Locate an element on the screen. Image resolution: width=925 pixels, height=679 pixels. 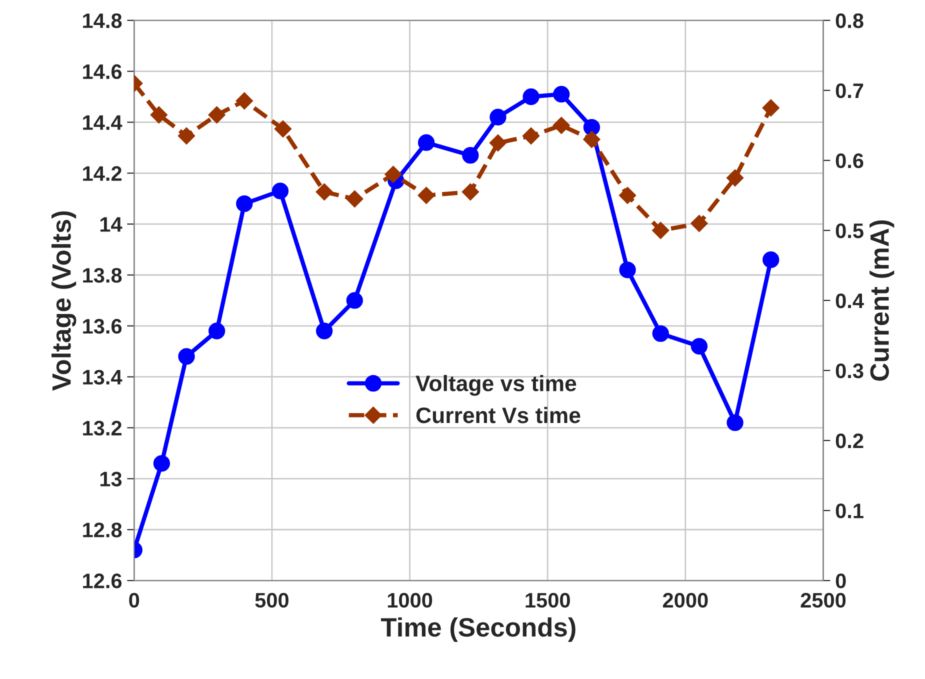
x-tick-label: 2000 is located at coordinates (685, 600).